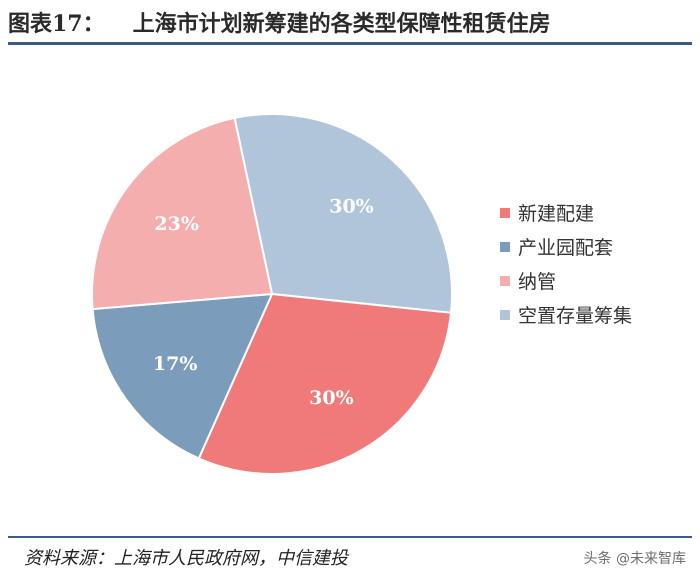 This screenshot has height=584, width=700. Describe the element at coordinates (331, 398) in the screenshot. I see `data-label-1: 30%` at that location.